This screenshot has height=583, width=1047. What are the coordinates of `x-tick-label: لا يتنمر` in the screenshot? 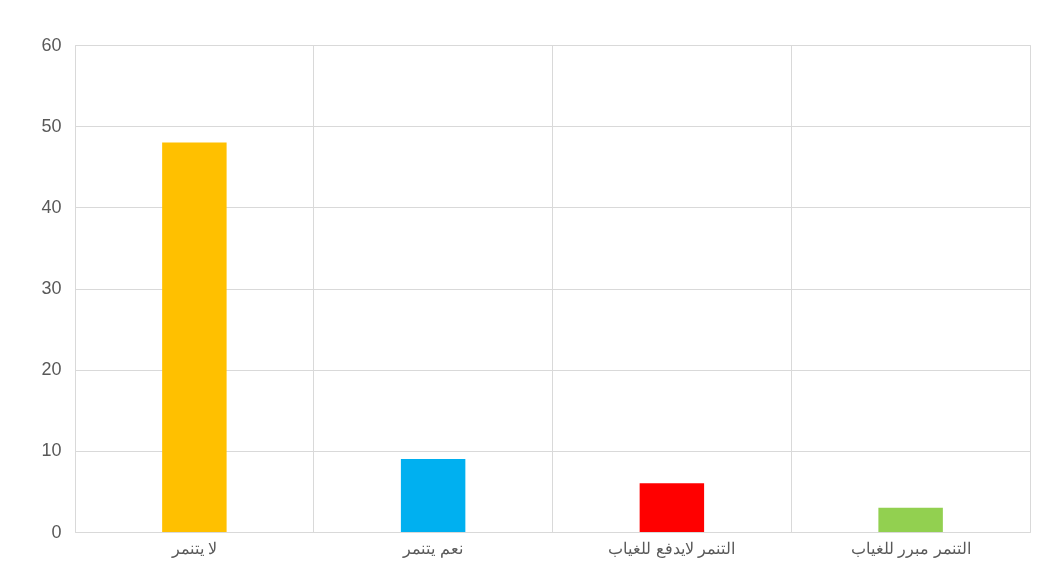 It's located at (194, 548).